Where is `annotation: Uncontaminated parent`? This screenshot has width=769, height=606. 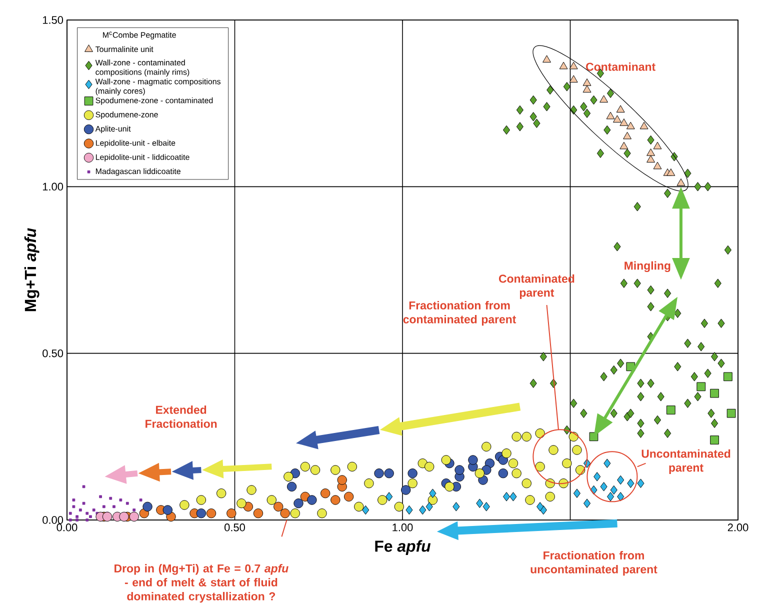 annotation: Uncontaminated parent is located at coordinates (686, 461).